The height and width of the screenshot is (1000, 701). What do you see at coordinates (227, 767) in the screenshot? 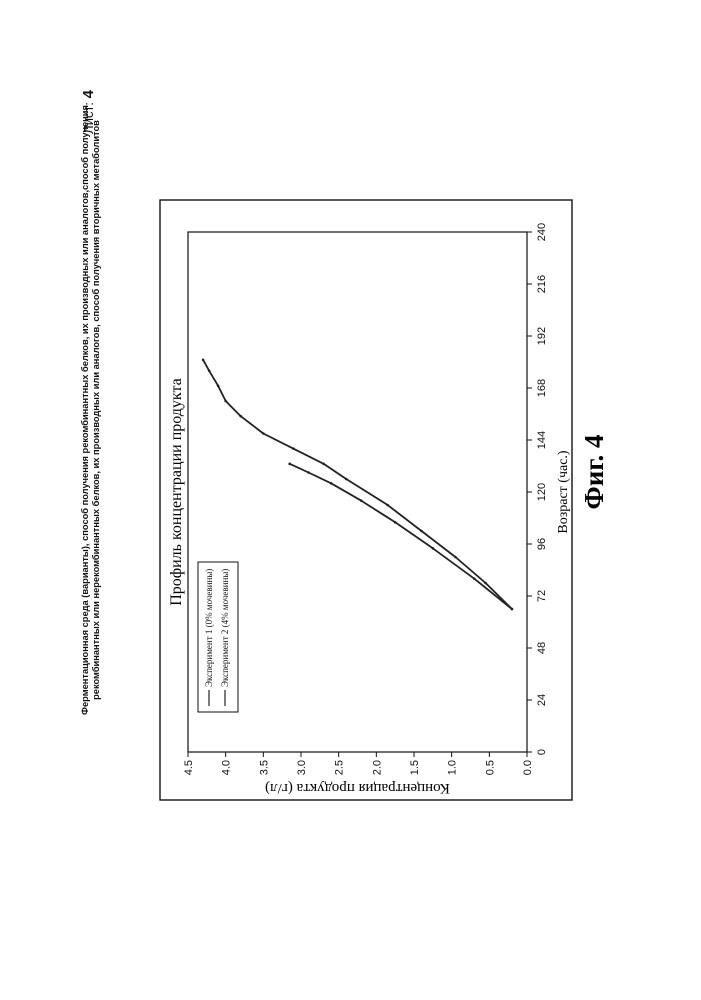
I see `y-tick-label: 4.0` at bounding box center [227, 767].